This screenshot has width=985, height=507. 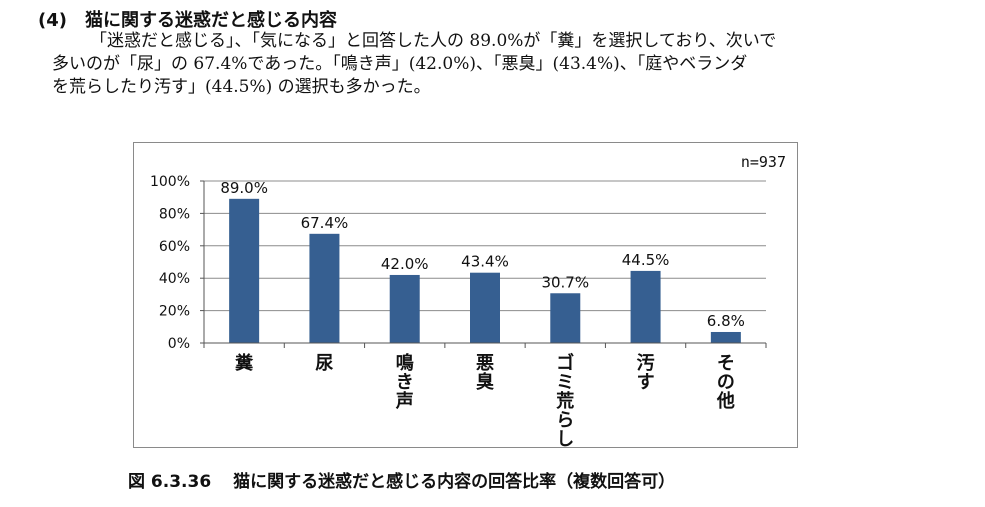 What do you see at coordinates (564, 399) in the screenshot?
I see `category-label: ゴミ荒らし` at bounding box center [564, 399].